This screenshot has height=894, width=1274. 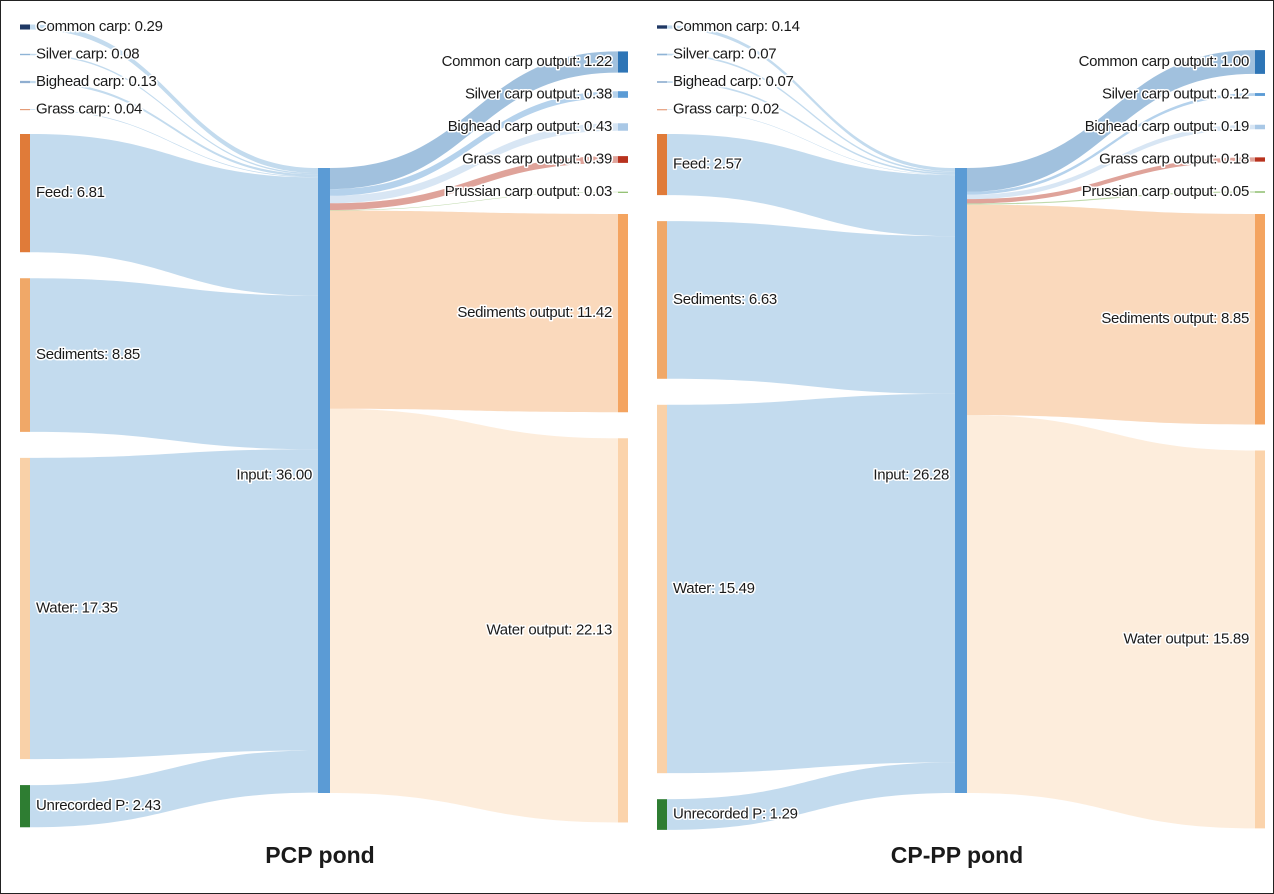 I want to click on target-label: Sediments output: 11.42, so click(x=534, y=312).